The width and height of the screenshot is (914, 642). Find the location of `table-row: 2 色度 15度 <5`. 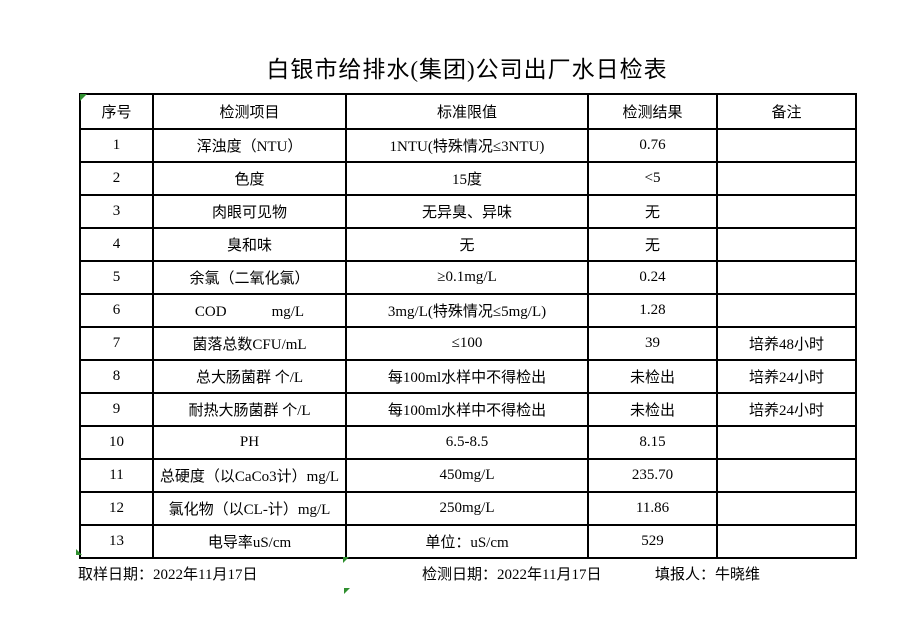

table-row: 2 色度 15度 <5 is located at coordinates (468, 178).